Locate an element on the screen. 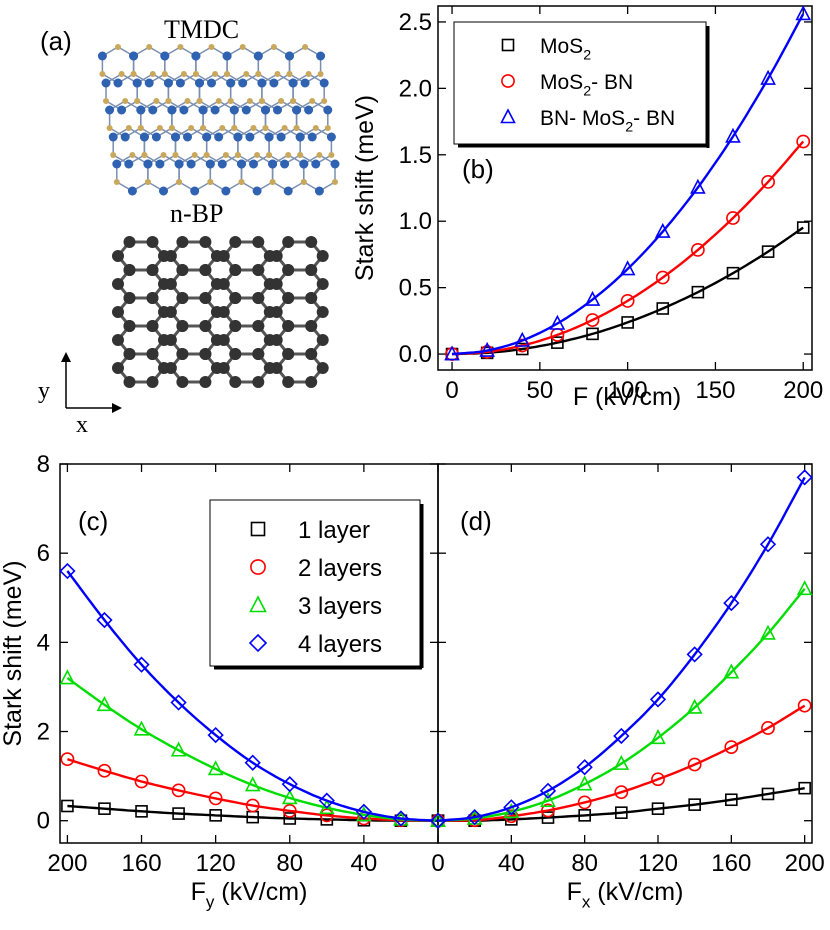 The width and height of the screenshot is (830, 930). x-axis-title: F (kV/cm) is located at coordinates (627, 397).